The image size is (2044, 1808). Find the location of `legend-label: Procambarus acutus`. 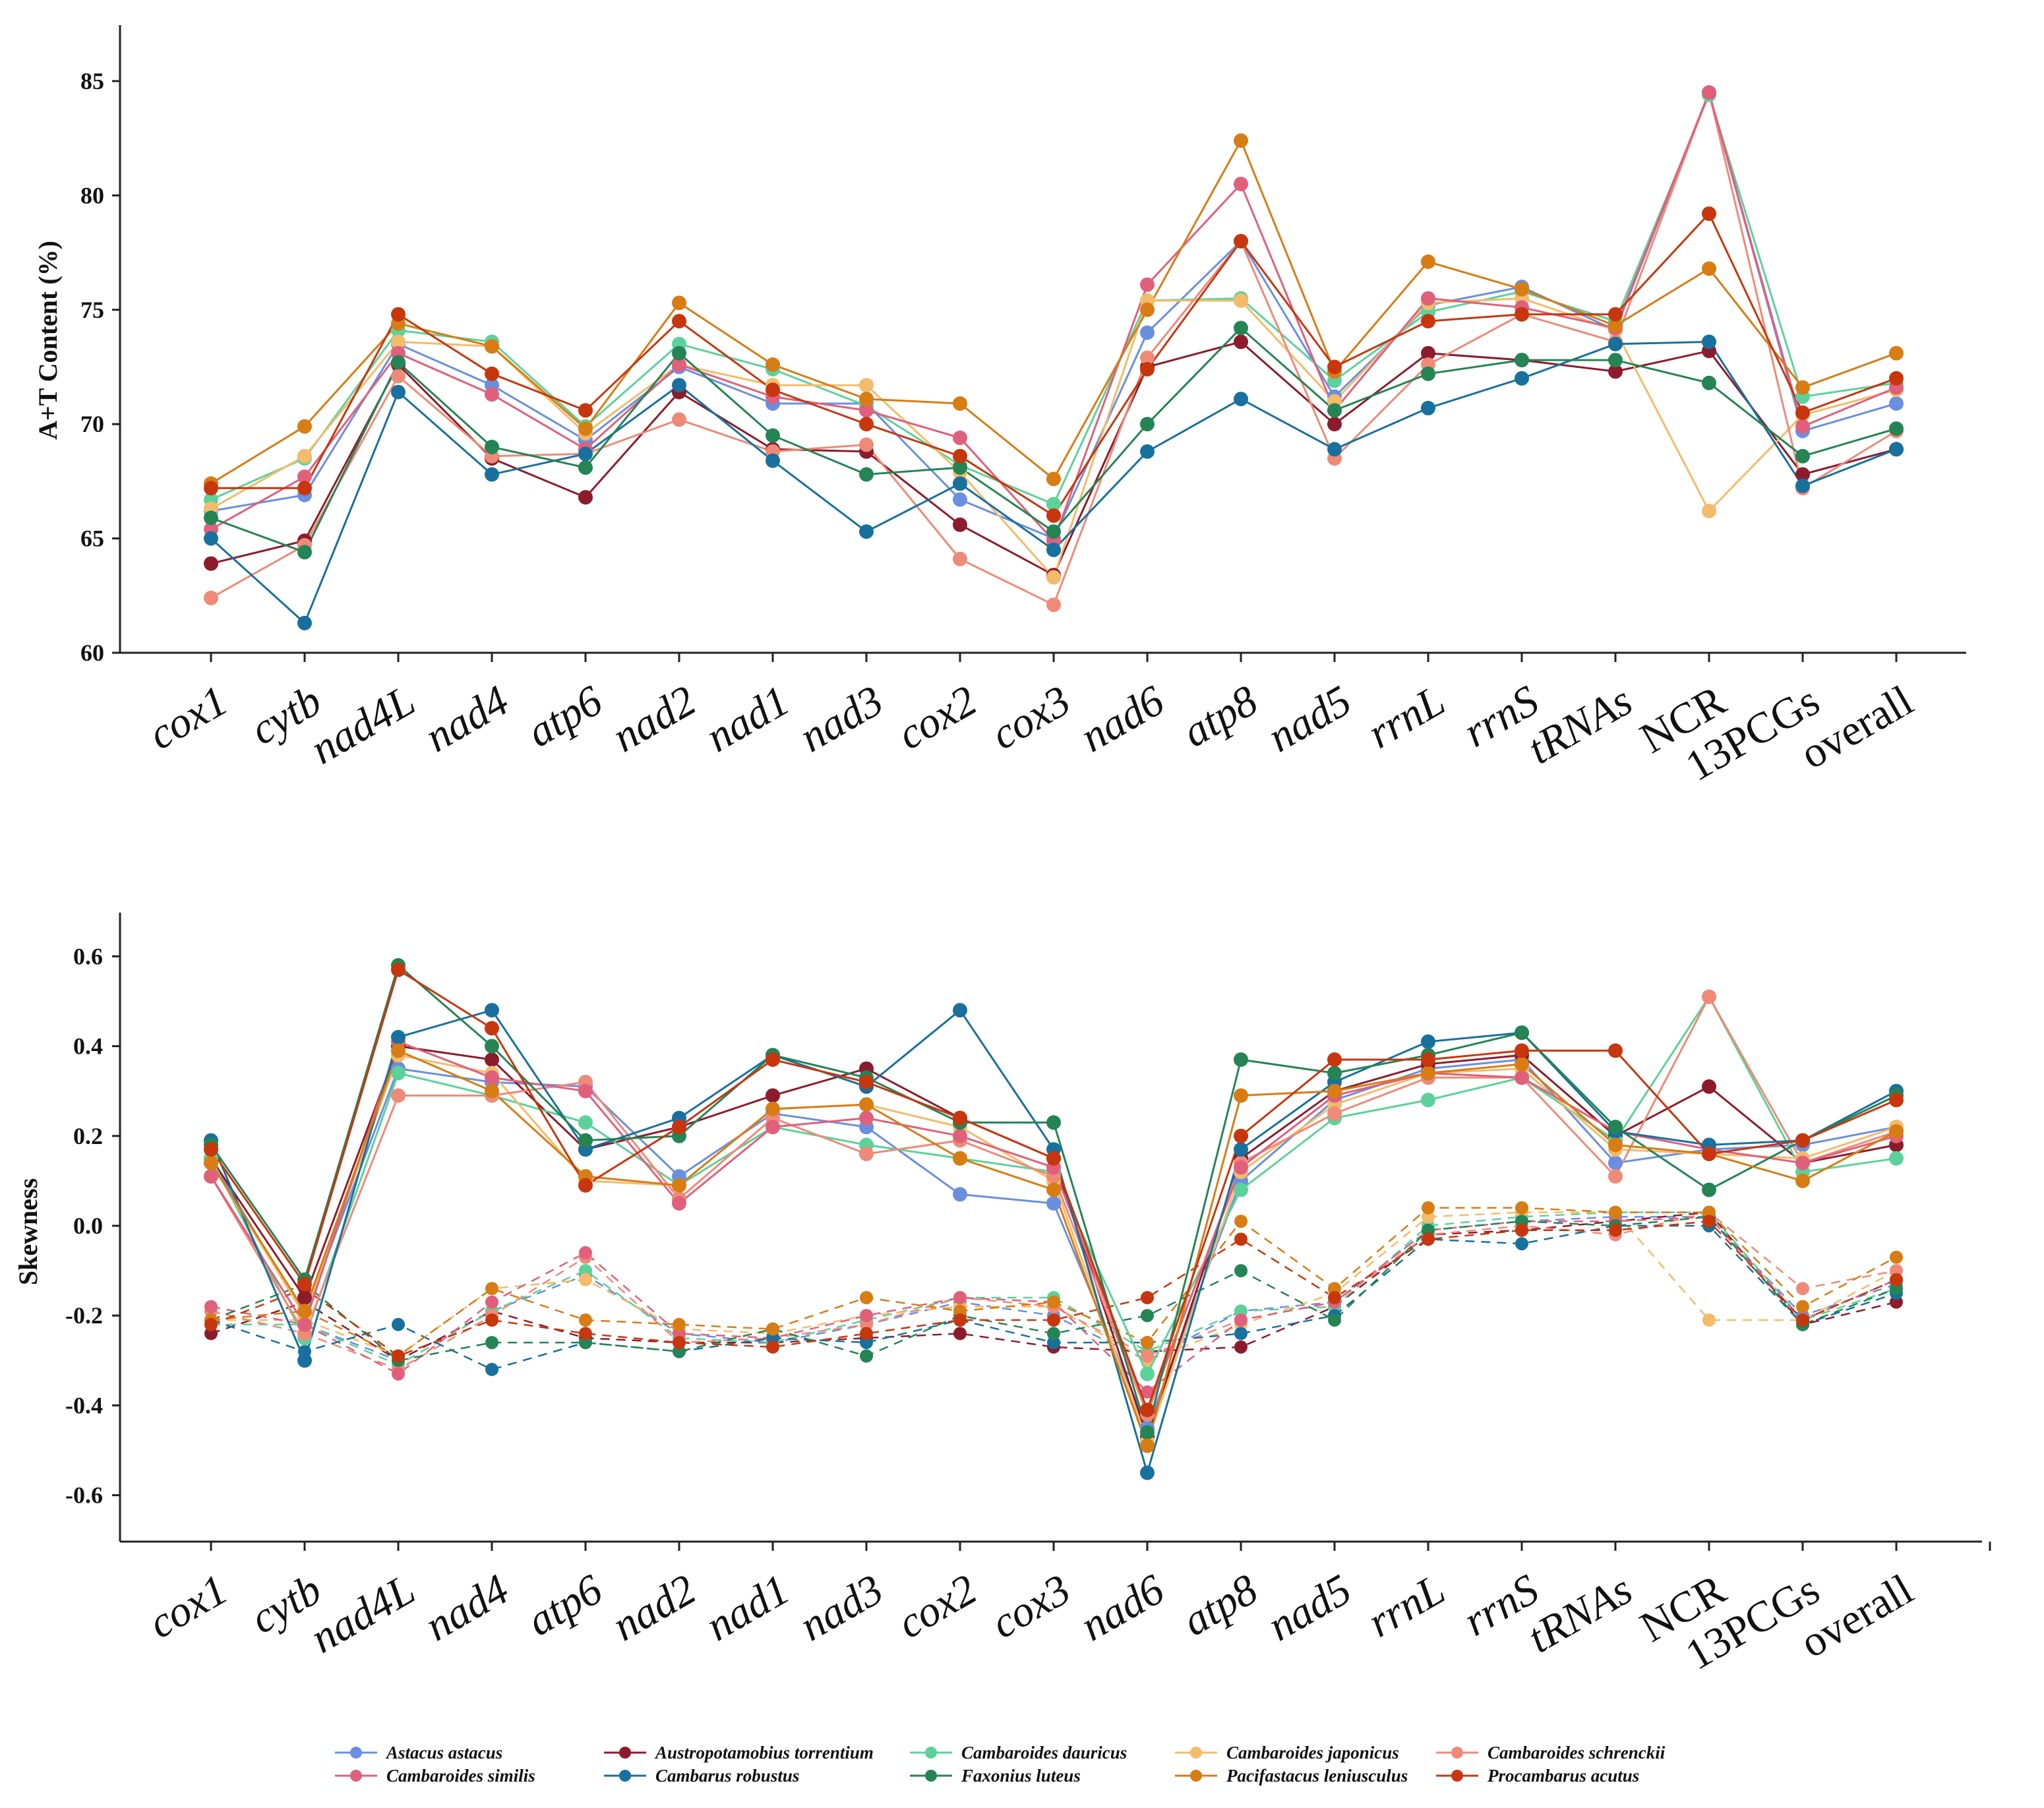

legend-label: Procambarus acutus is located at coordinates (1563, 1776).